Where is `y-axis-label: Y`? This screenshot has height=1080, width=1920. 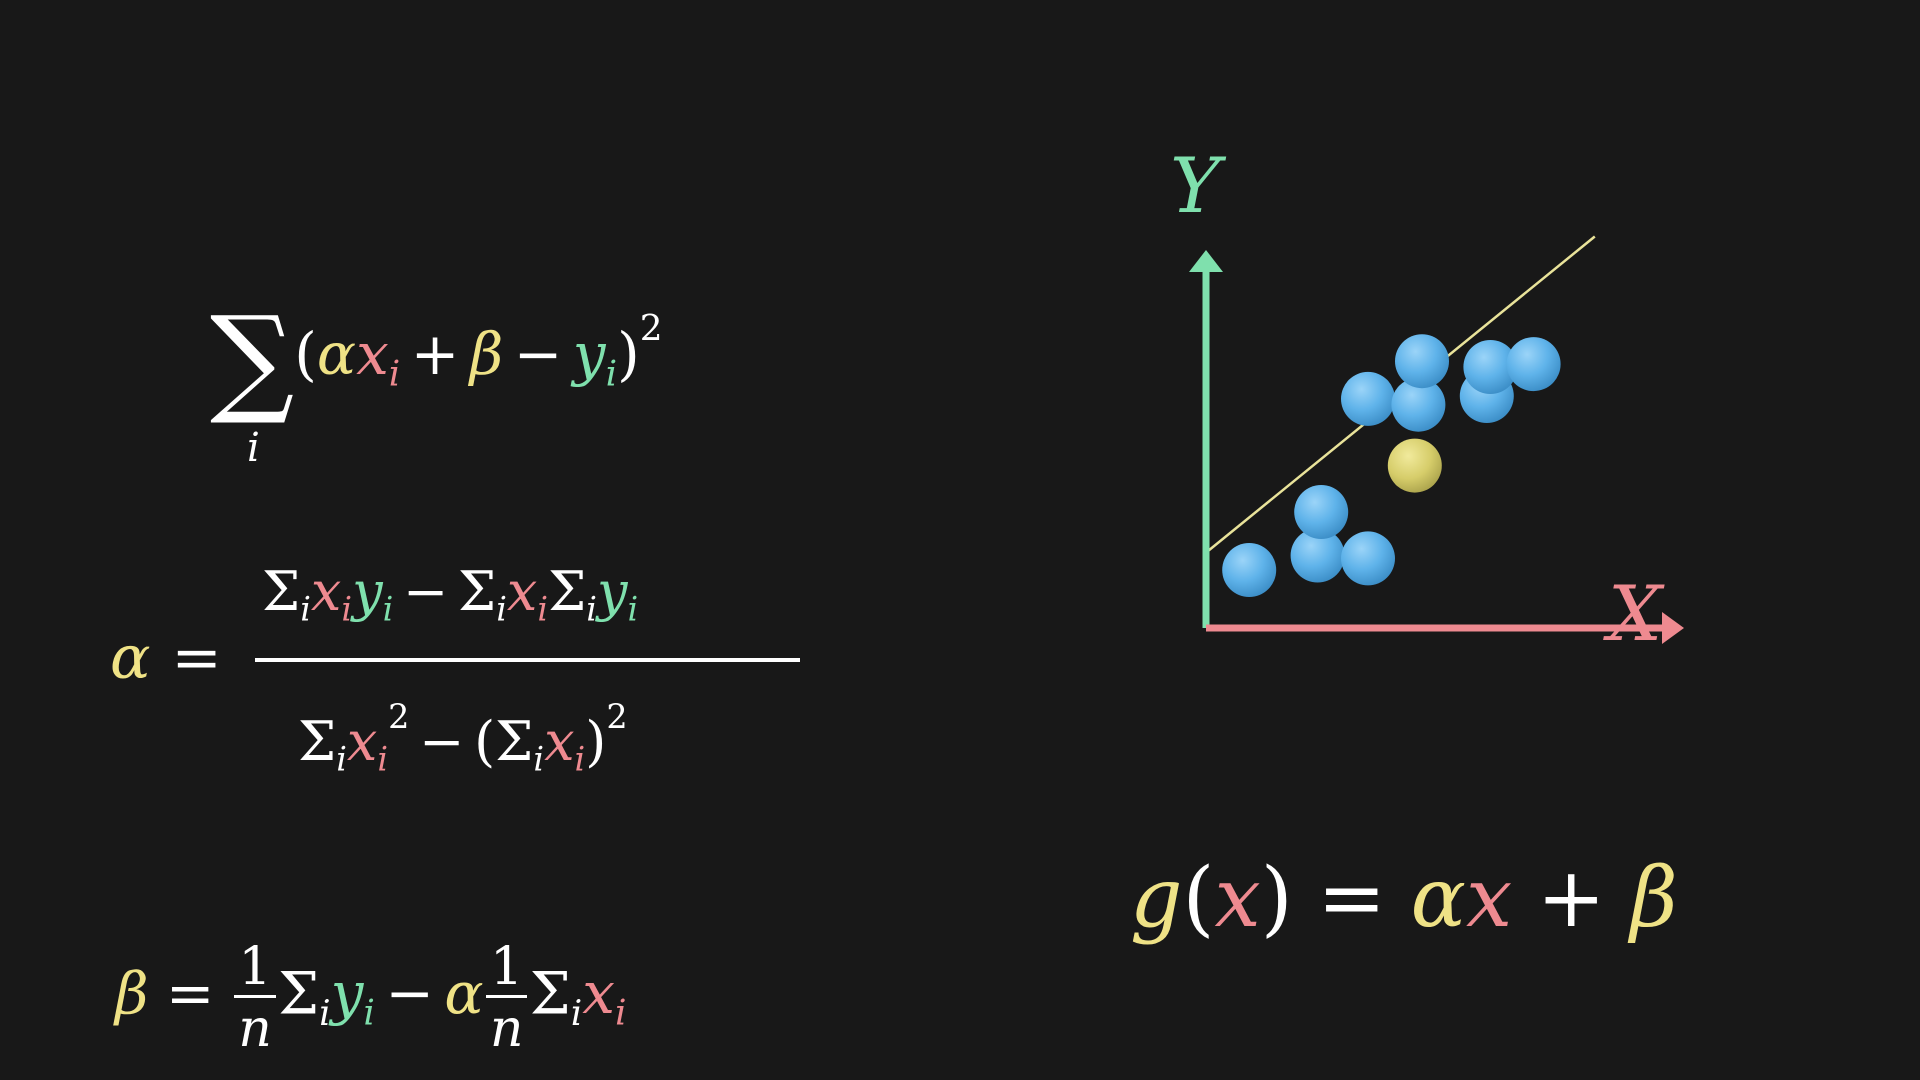 y-axis-label: Y is located at coordinates (1198, 185).